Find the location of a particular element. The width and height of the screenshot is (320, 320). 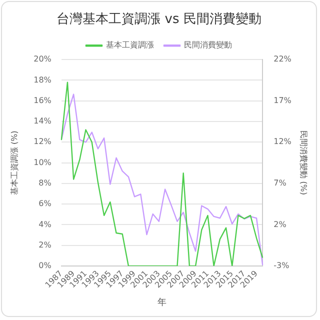

y2-tick-label: 7% is located at coordinates (280, 183).